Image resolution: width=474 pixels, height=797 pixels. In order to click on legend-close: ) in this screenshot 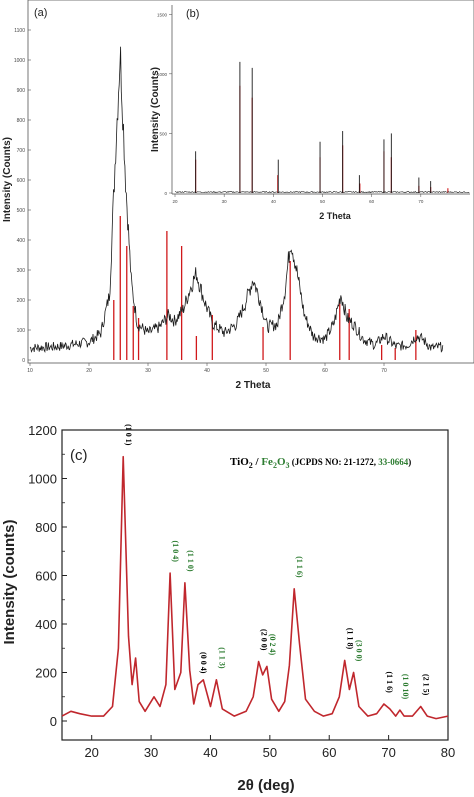, I will do `click(409, 462)`.